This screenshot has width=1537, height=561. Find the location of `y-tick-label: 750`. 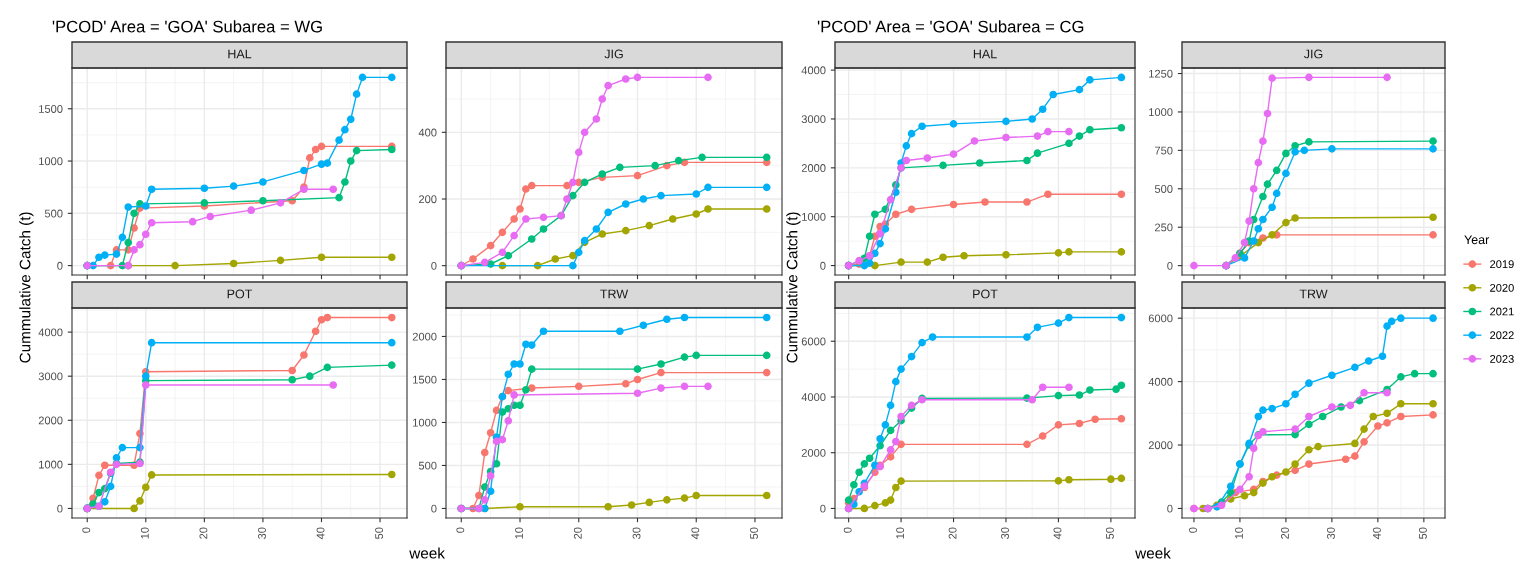

y-tick-label: 750 is located at coordinates (1164, 150).